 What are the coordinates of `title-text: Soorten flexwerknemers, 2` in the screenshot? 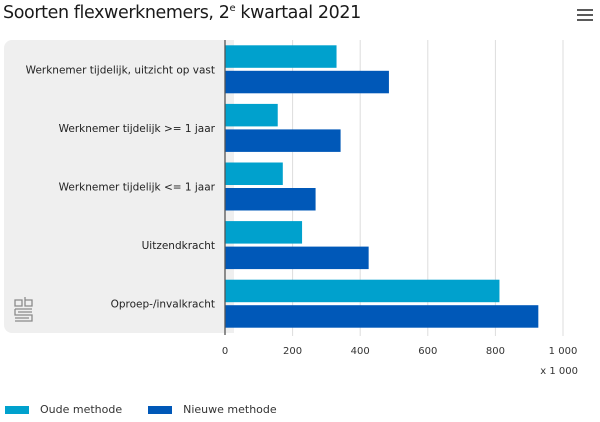 It's located at (116, 13).